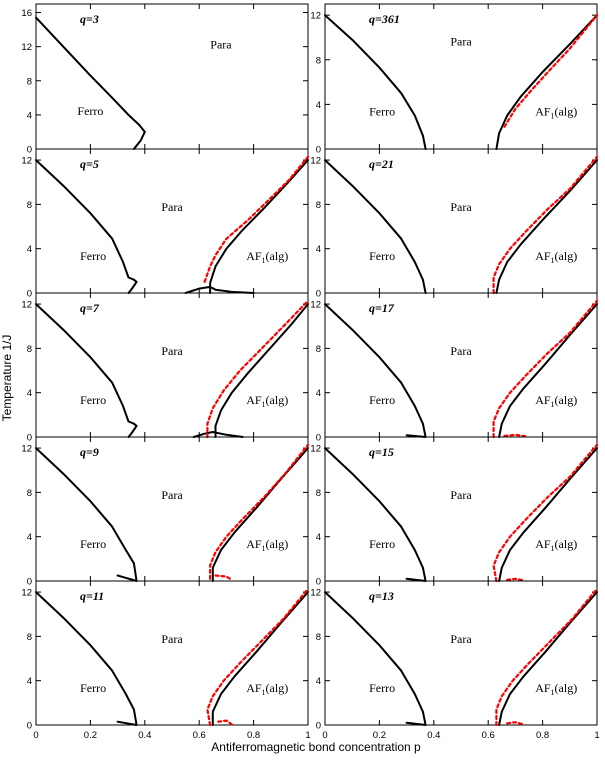 Image resolution: width=605 pixels, height=761 pixels. What do you see at coordinates (89, 452) in the screenshot?
I see `q-label: q=9` at bounding box center [89, 452].